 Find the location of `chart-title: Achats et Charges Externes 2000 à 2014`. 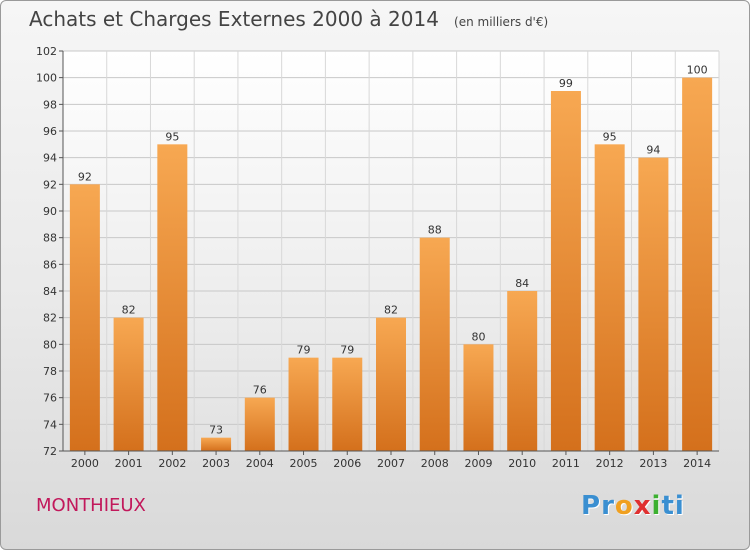

chart-title: Achats et Charges Externes 2000 à 2014 is located at coordinates (234, 19).